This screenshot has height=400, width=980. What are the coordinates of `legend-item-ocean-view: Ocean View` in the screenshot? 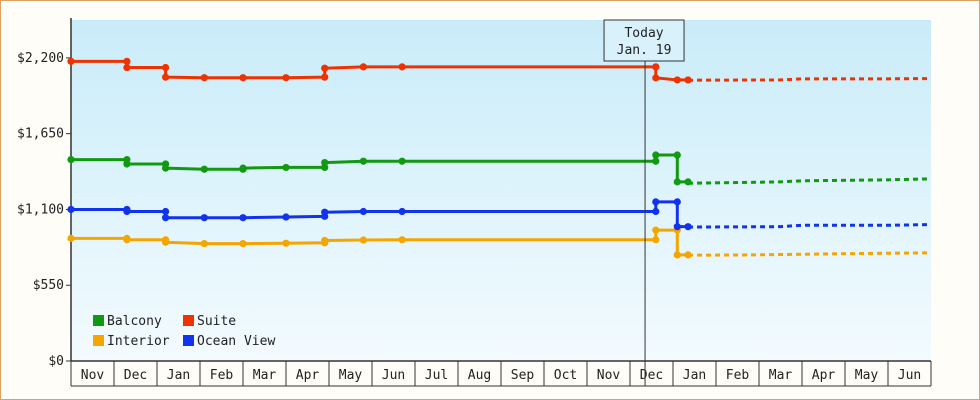 It's located at (229, 341).